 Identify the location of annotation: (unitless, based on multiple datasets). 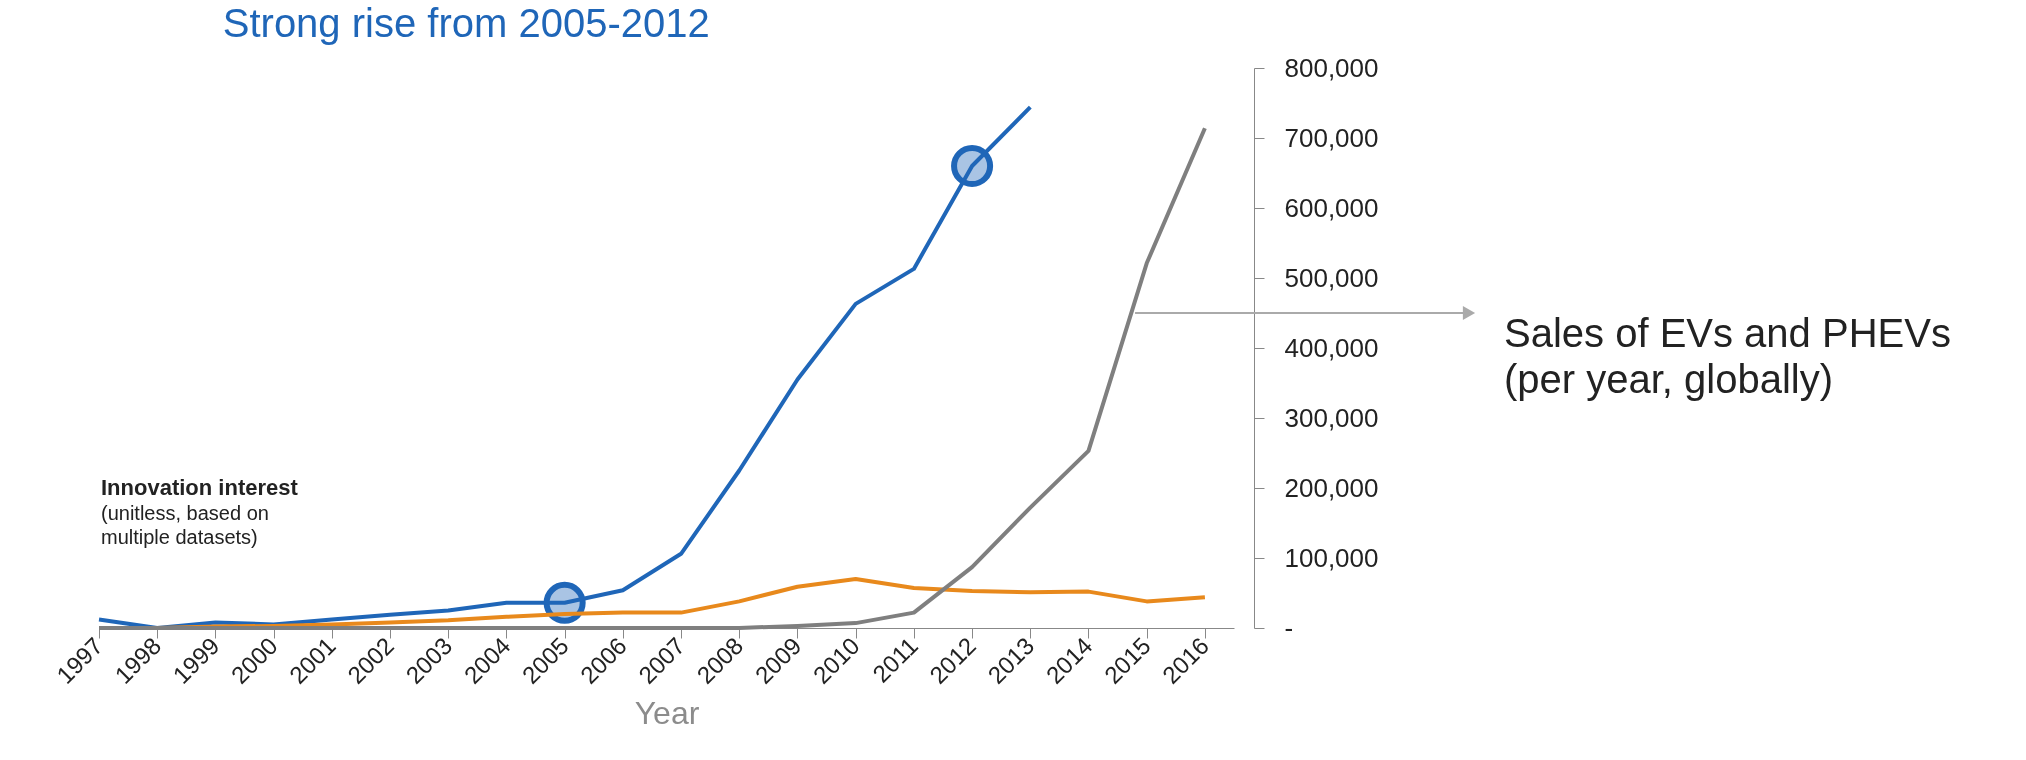
(185, 525).